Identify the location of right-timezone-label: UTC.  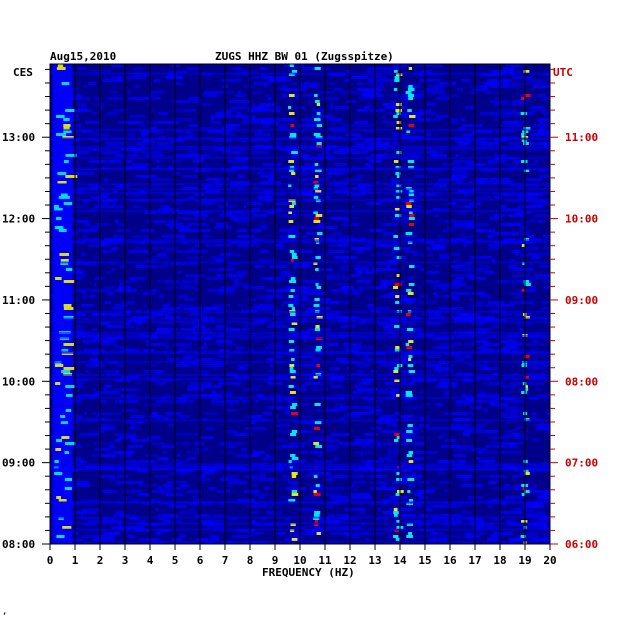
(563, 72).